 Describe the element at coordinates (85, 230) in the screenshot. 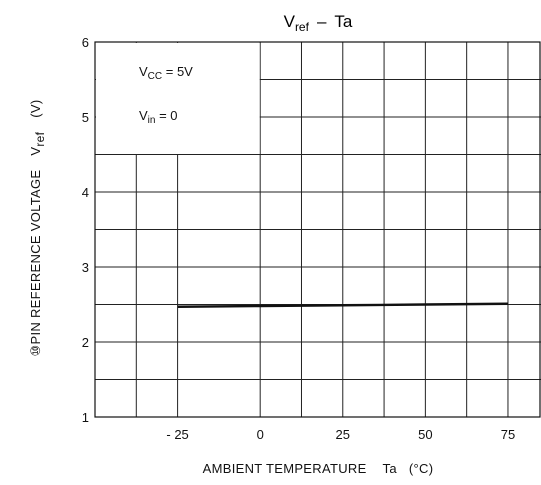

I see `y-tick-labels: 1 2 3 4 5 6` at that location.